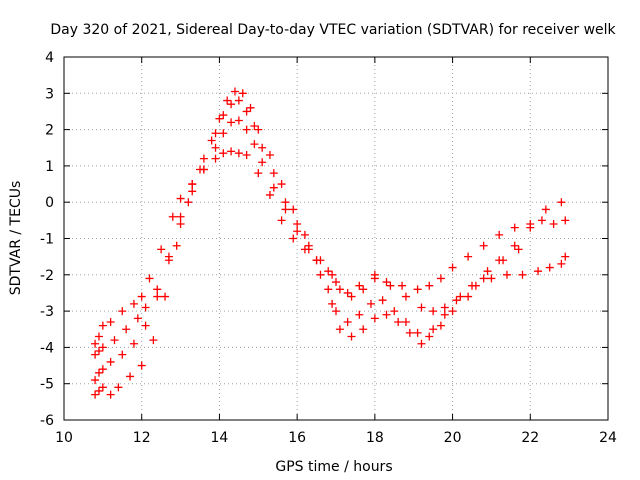 The image size is (640, 480). Describe the element at coordinates (64, 438) in the screenshot. I see `x-tick-label: 10` at that location.